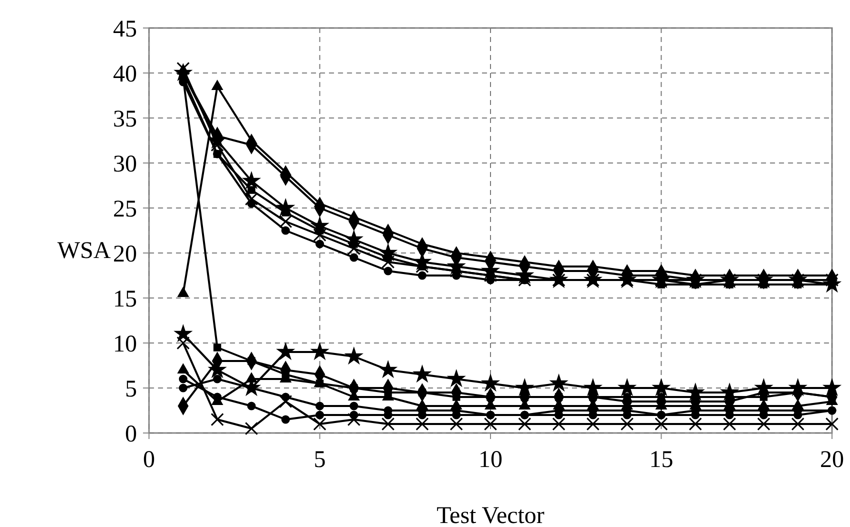 This screenshot has height=527, width=850. What do you see at coordinates (125, 29) in the screenshot?
I see `y-tick-label: 45` at bounding box center [125, 29].